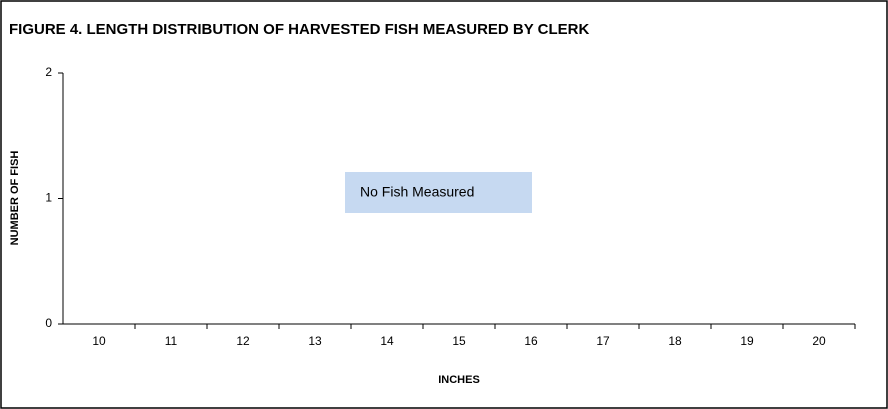 The image size is (888, 409). What do you see at coordinates (48, 198) in the screenshot?
I see `y-tick-label: 1` at bounding box center [48, 198].